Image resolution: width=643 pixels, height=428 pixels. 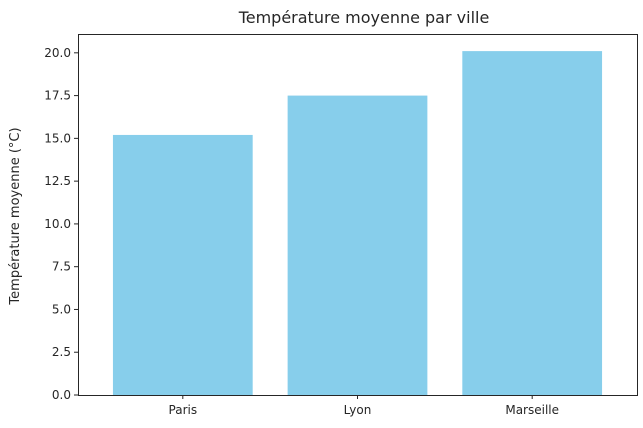 What do you see at coordinates (57, 181) in the screenshot?
I see `y-tick-label: 12.5` at bounding box center [57, 181].